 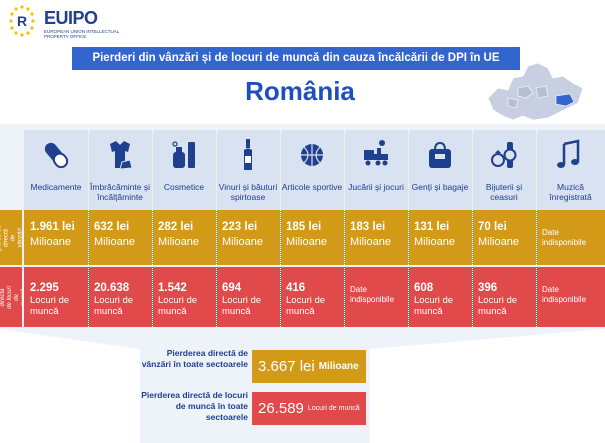 What do you see at coordinates (120, 237) in the screenshot?
I see `sales-cell-1: 632 lei Milioane` at bounding box center [120, 237].